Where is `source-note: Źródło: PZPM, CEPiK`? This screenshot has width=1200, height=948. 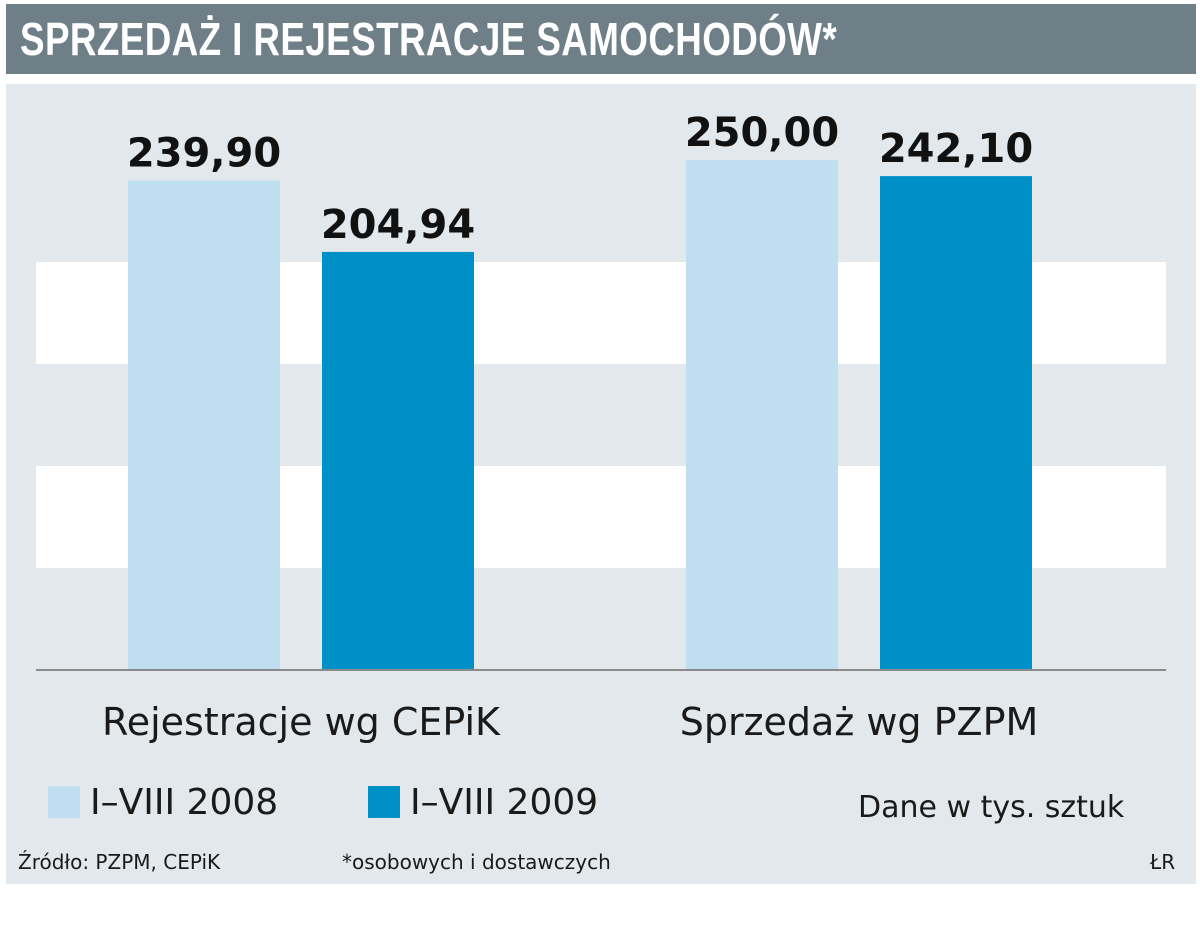
source-note: Źródło: PZPM, CEPiK is located at coordinates (119, 862).